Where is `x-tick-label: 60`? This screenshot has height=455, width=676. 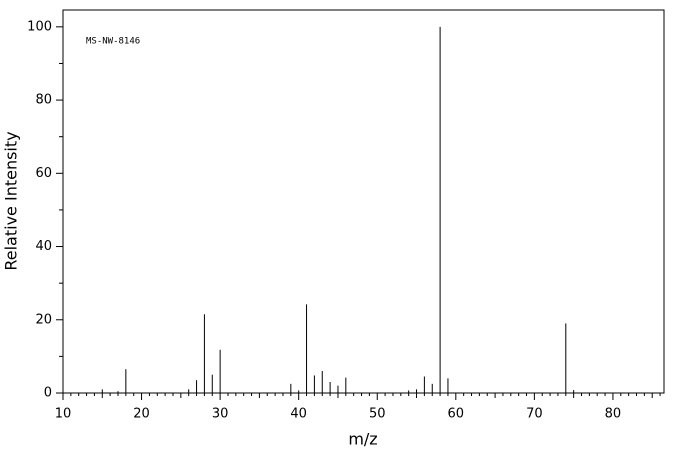
x-tick-label: 60 is located at coordinates (456, 414).